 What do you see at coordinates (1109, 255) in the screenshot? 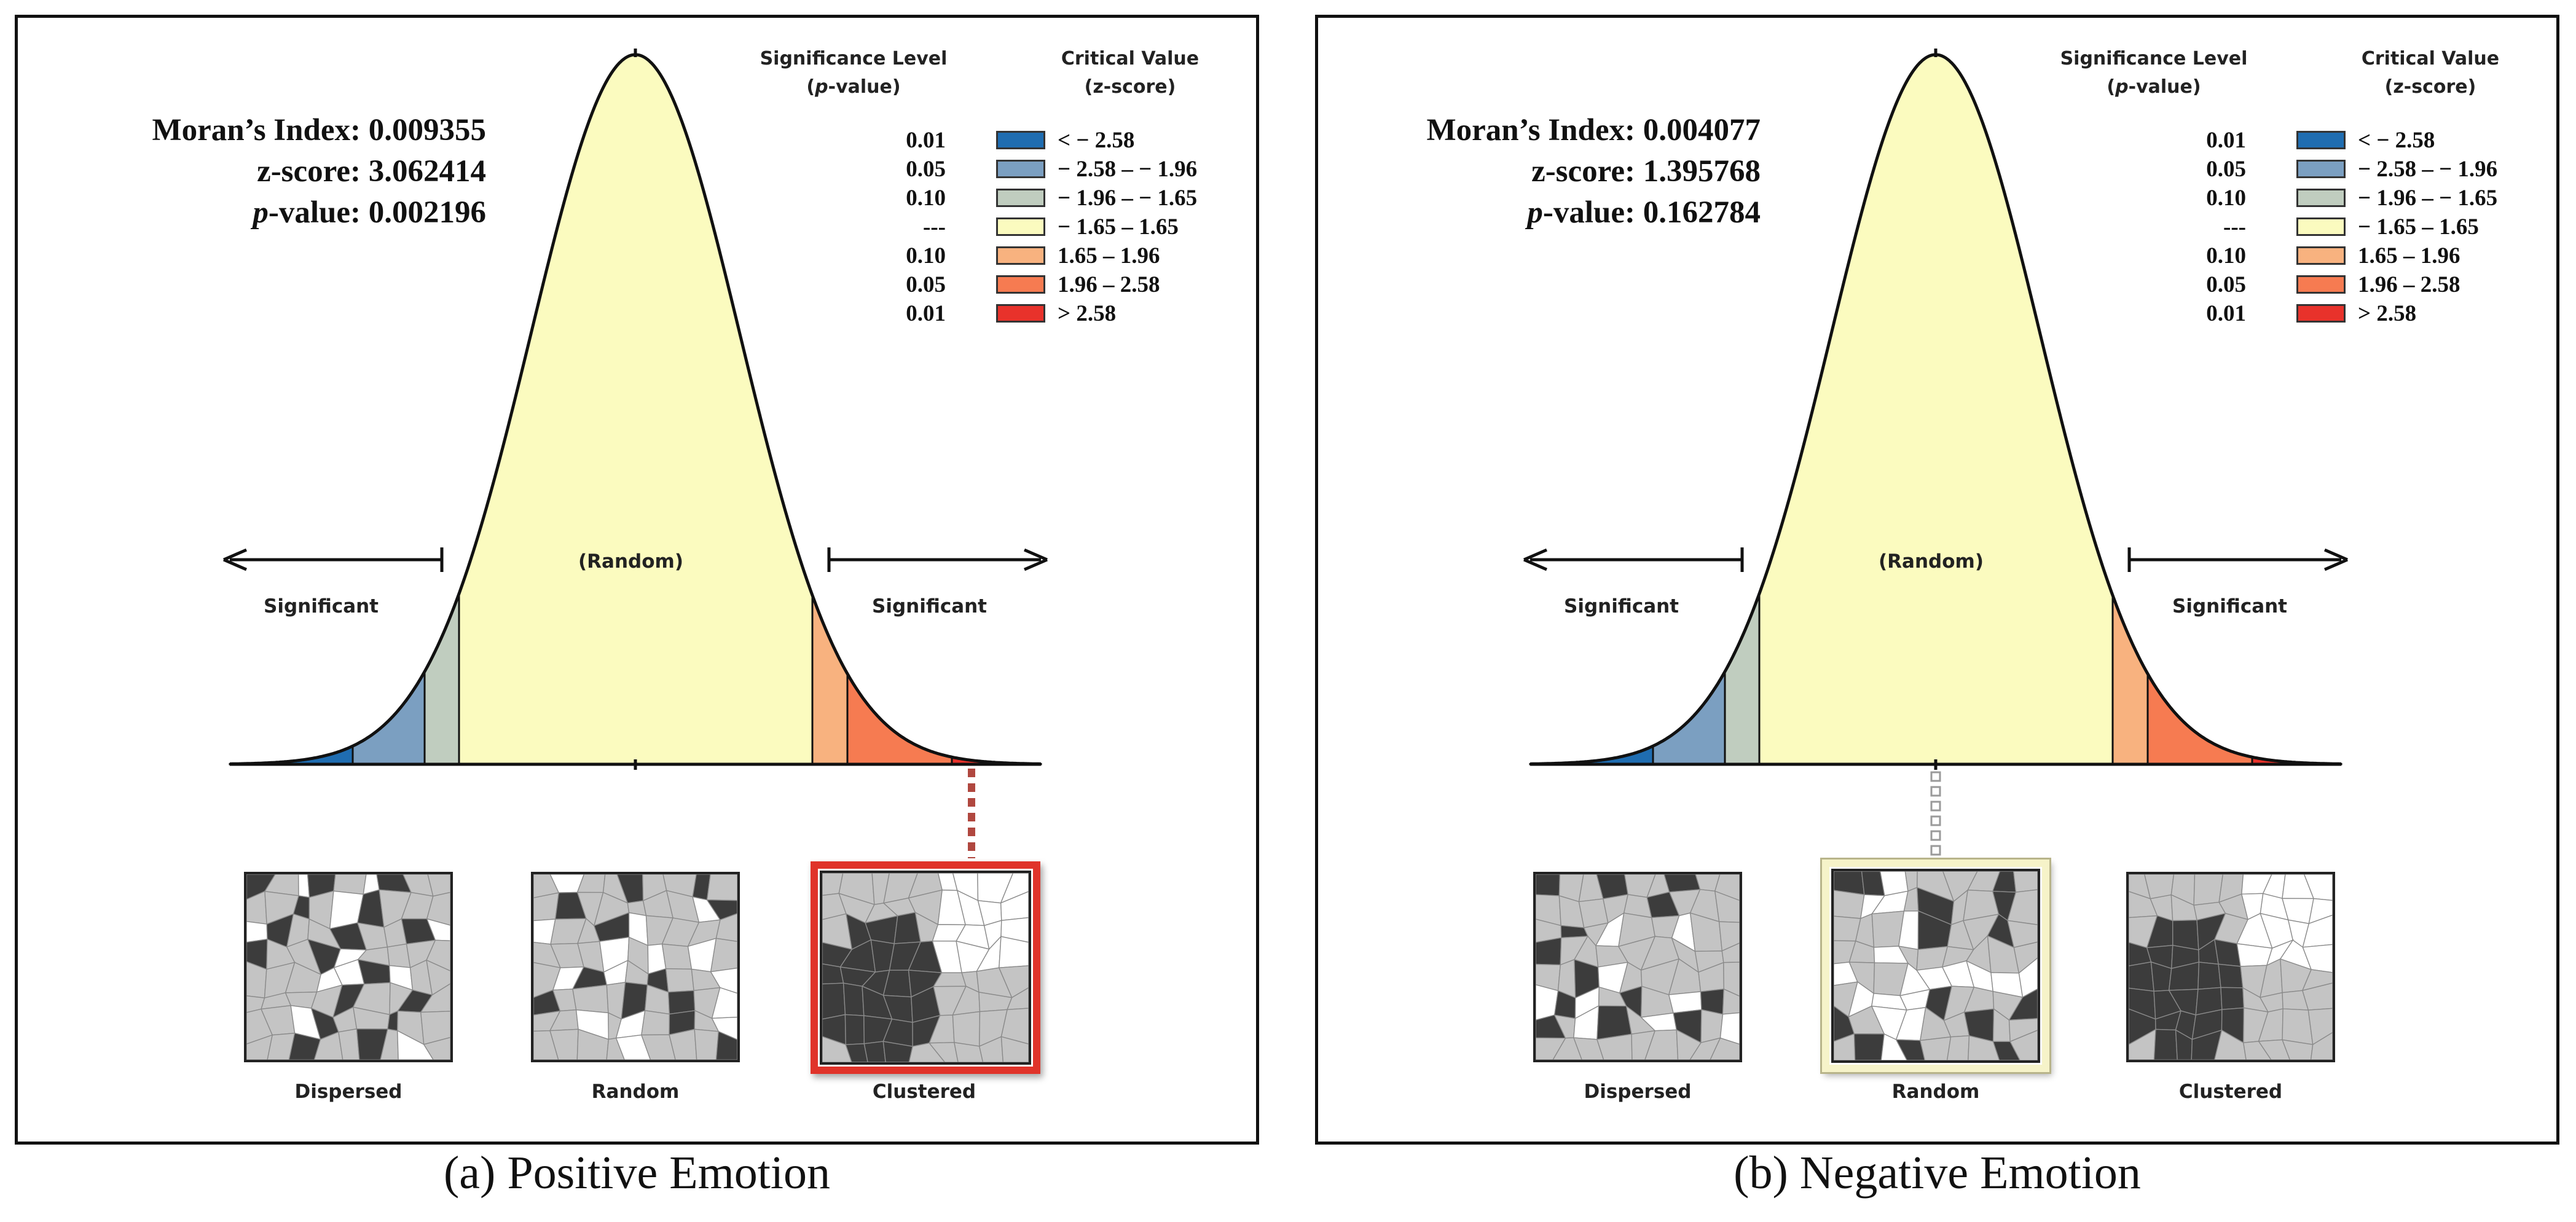
I see `legend-z-range: 1.65 – 1.96` at bounding box center [1109, 255].